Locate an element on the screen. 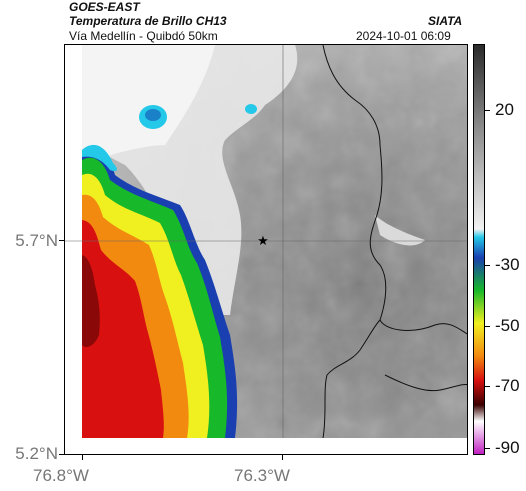  region-subtitle: Vía Medellín - Quibdó 50km is located at coordinates (143, 36).